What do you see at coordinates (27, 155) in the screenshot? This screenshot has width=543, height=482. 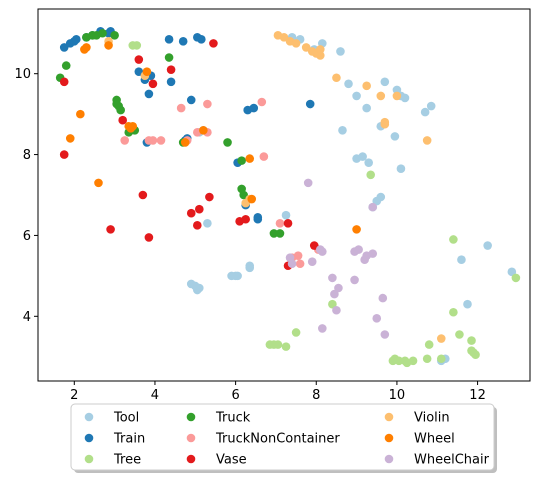 I see `y-tick-label: 8` at bounding box center [27, 155].